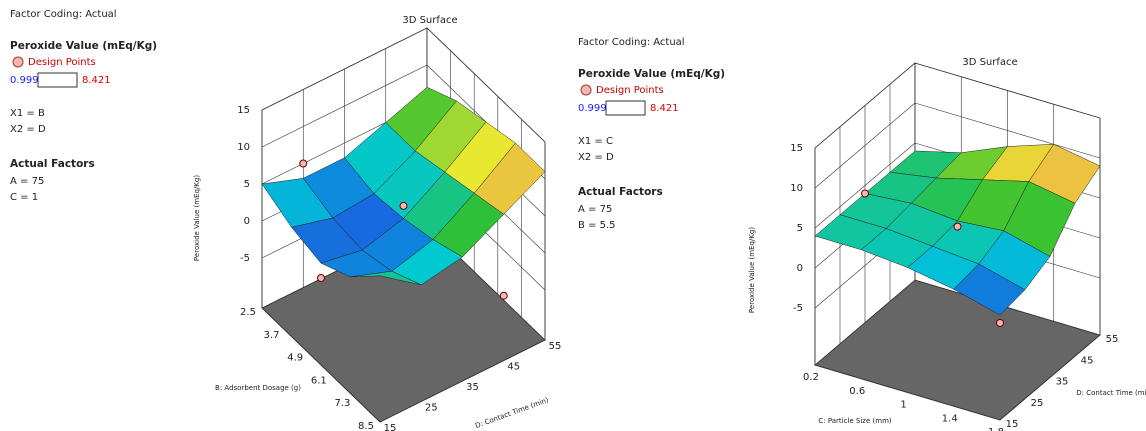  What do you see at coordinates (857, 391) in the screenshot?
I see `x-tick-label: 0.6` at bounding box center [857, 391].